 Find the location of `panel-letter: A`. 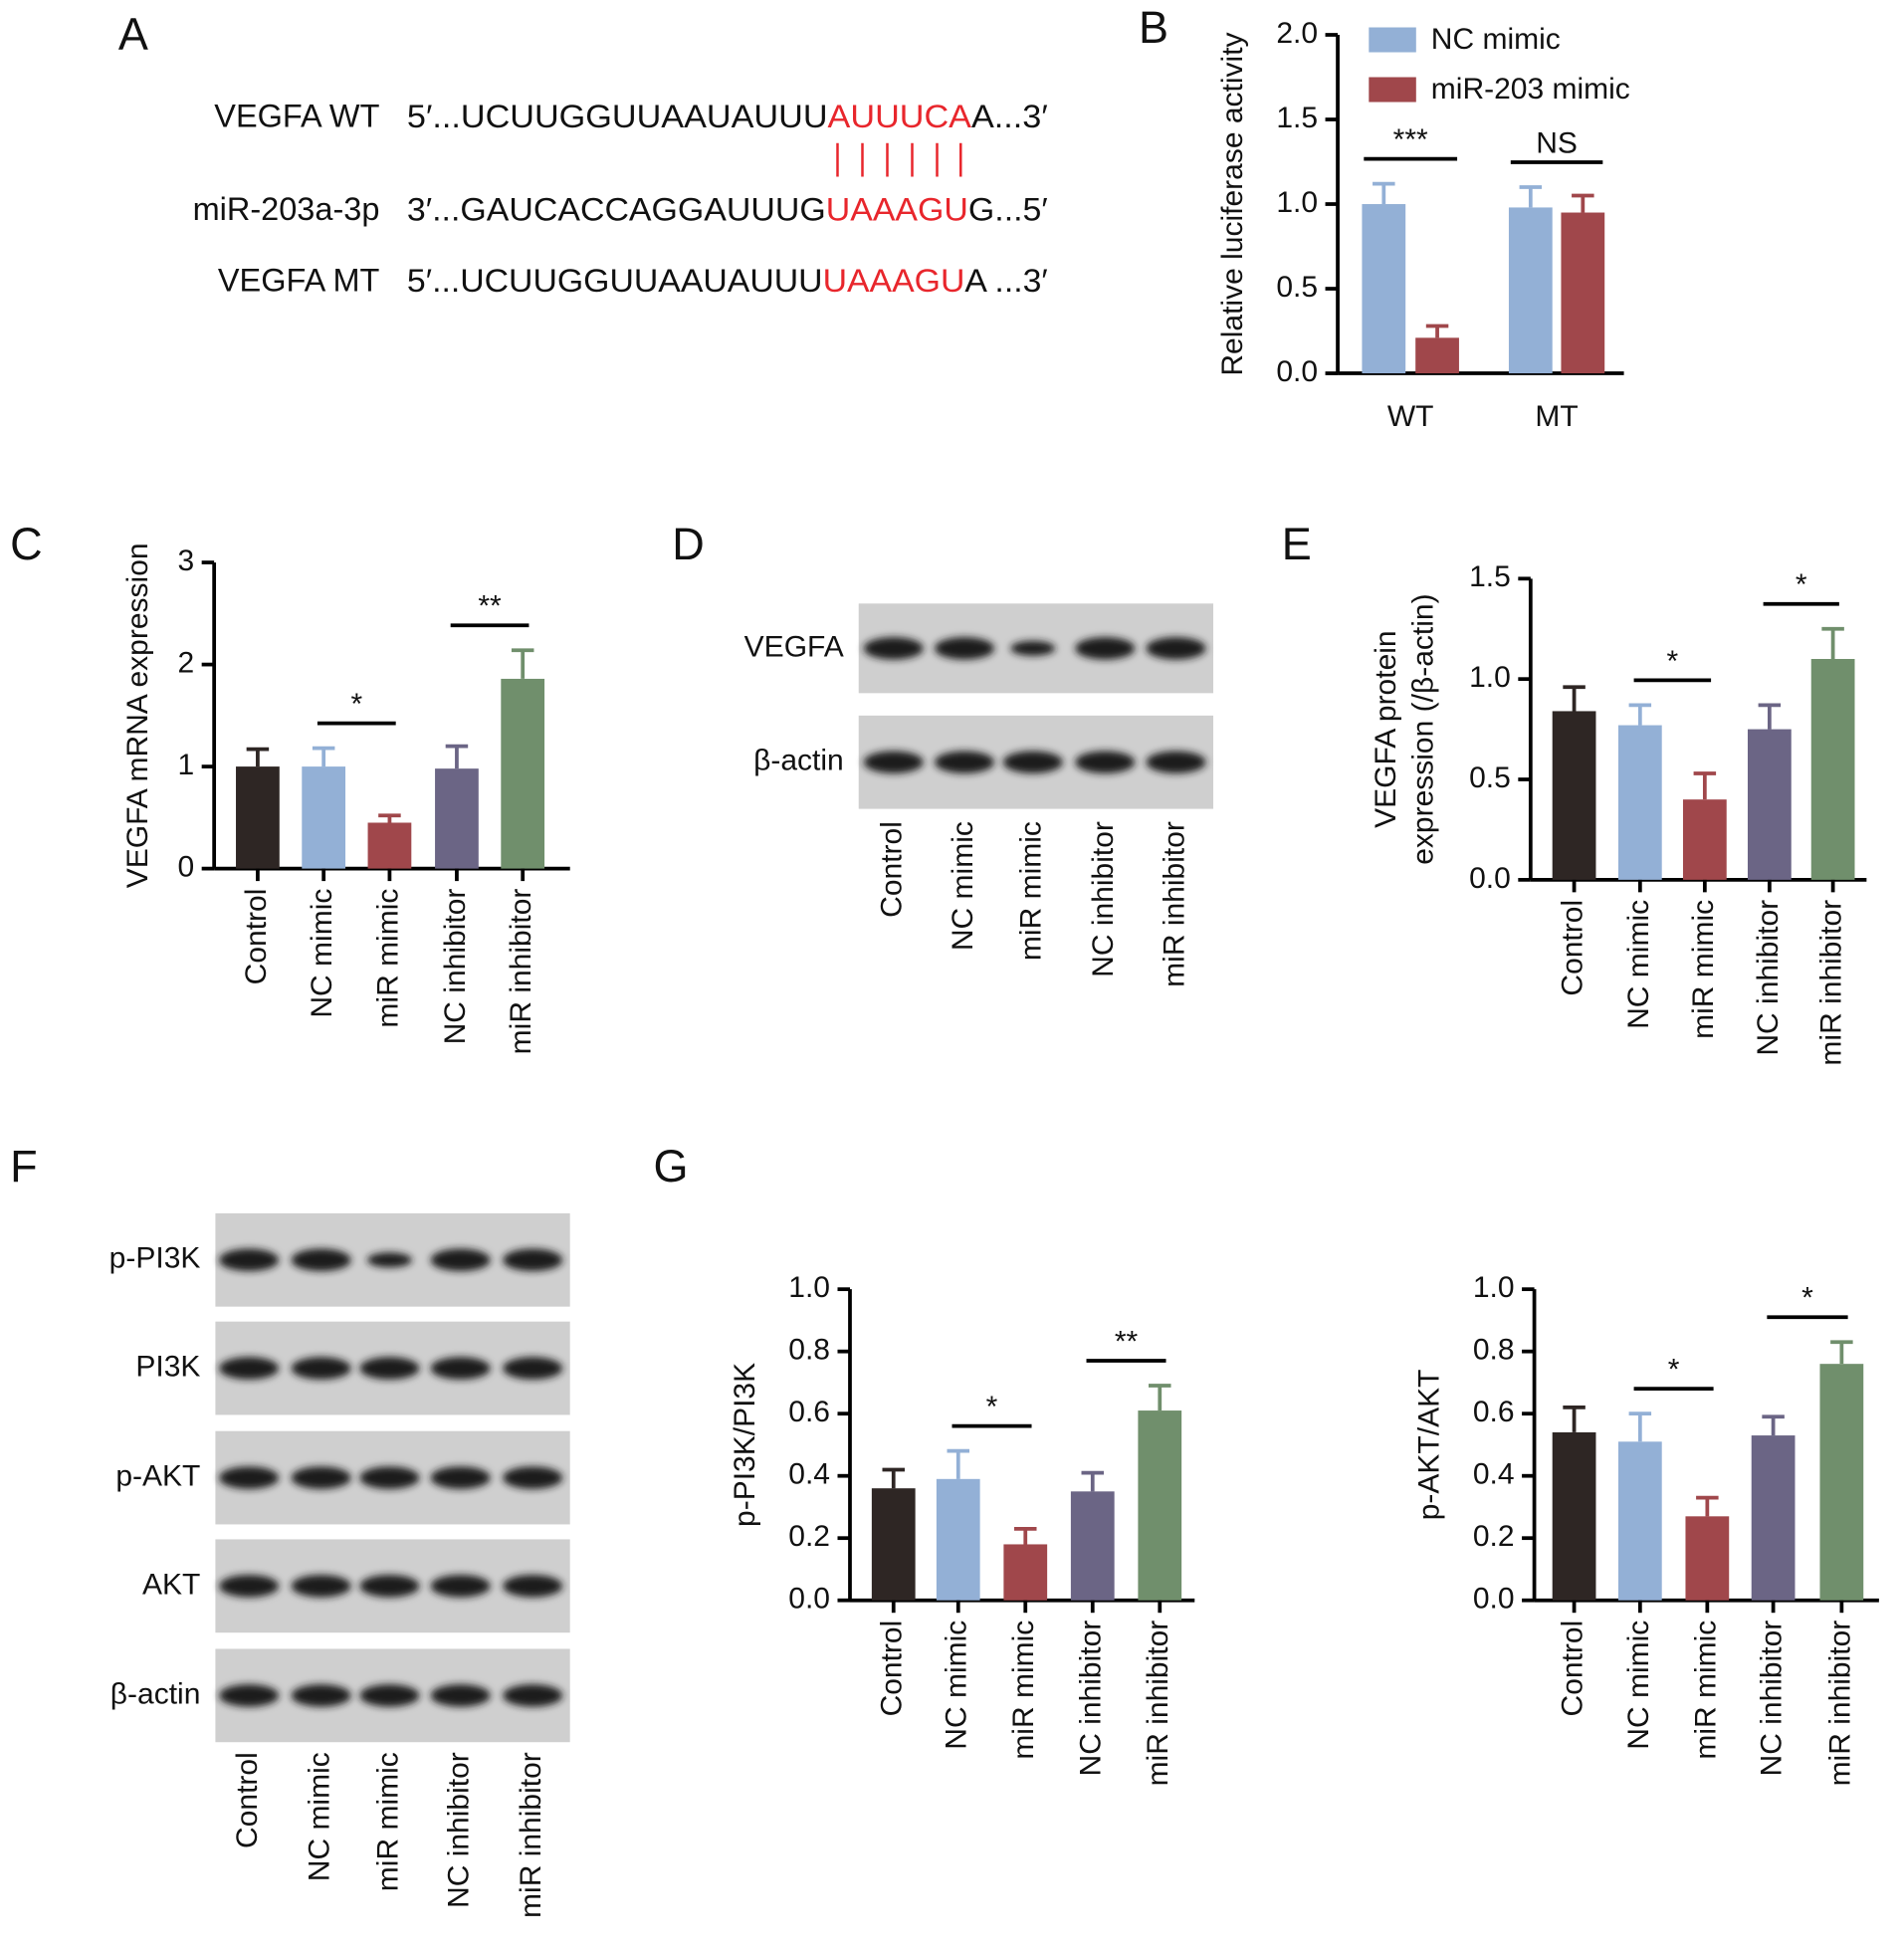

panel-letter: A is located at coordinates (133, 34).